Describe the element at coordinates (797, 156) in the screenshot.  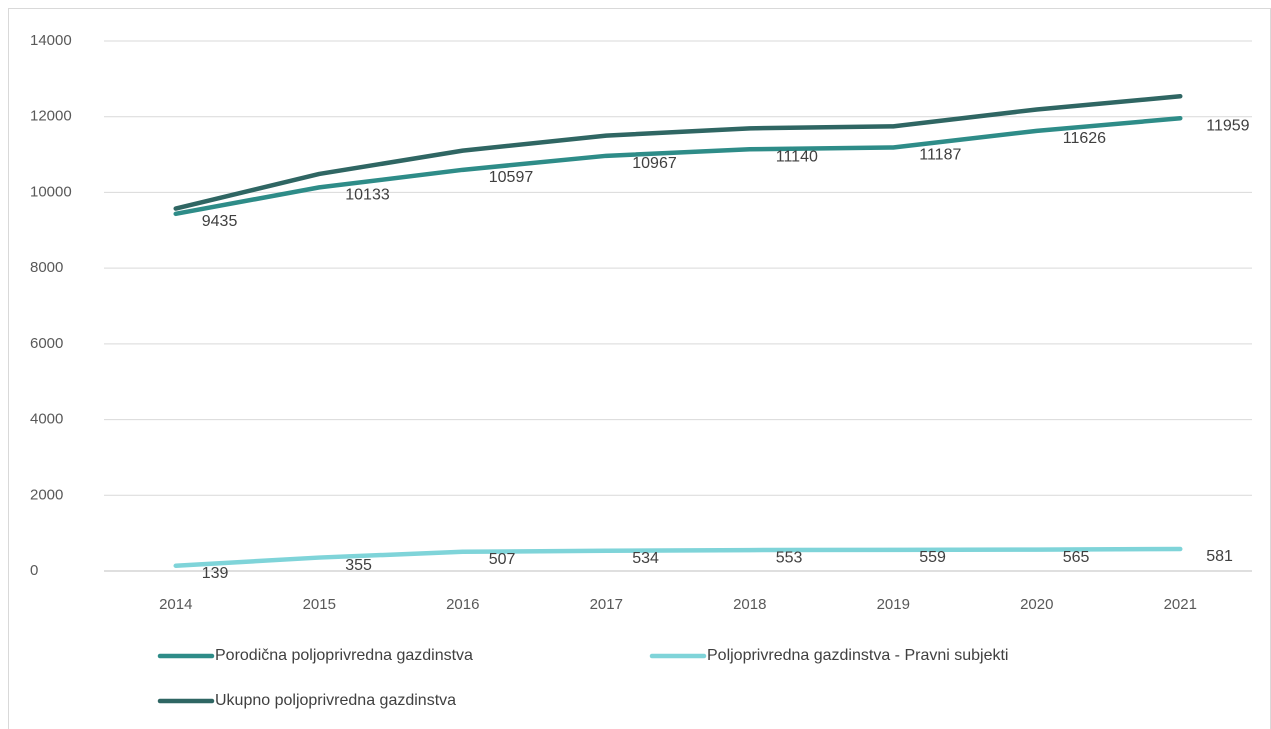
I see `data-label: 11140` at that location.